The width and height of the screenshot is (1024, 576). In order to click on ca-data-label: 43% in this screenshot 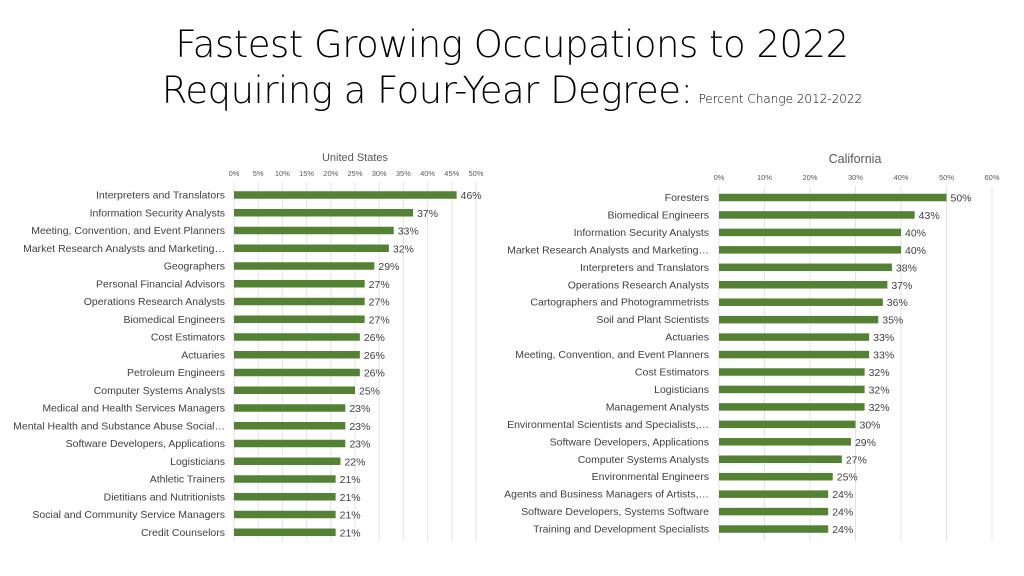, I will do `click(929, 216)`.